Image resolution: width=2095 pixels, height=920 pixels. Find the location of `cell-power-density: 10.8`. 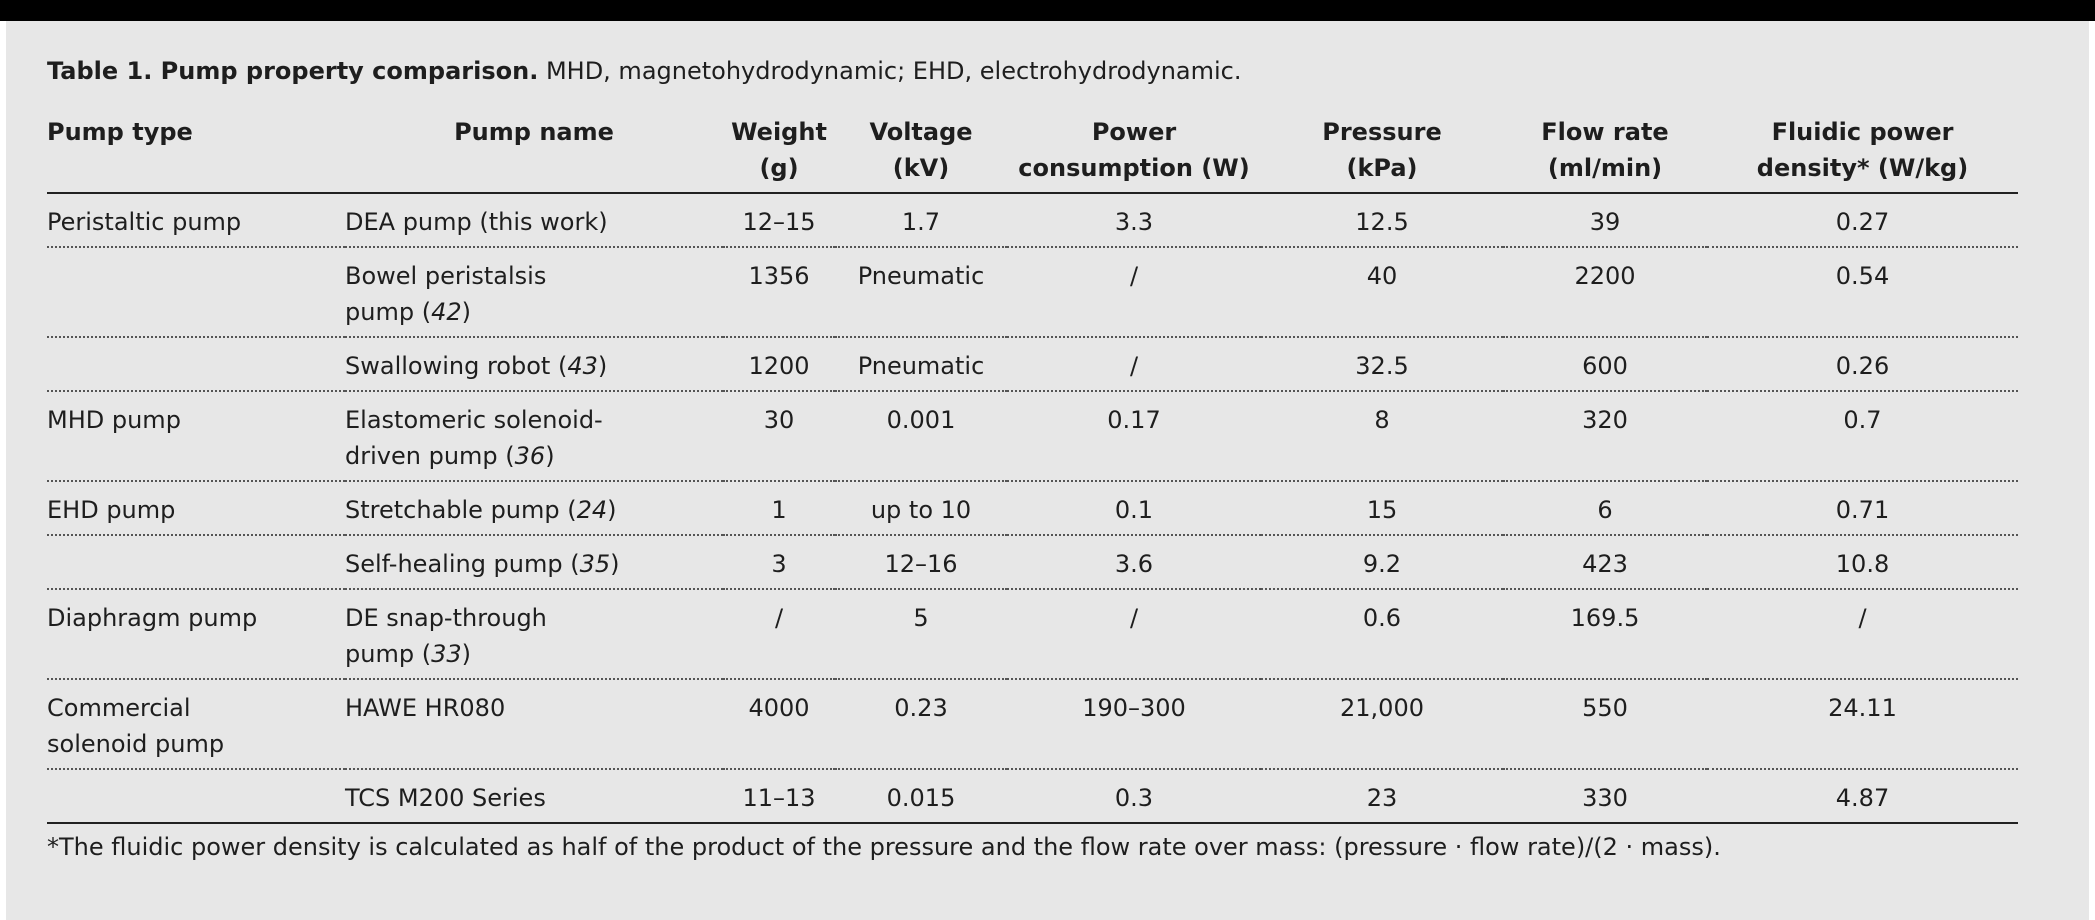

cell-power-density: 10.8 is located at coordinates (1862, 562).